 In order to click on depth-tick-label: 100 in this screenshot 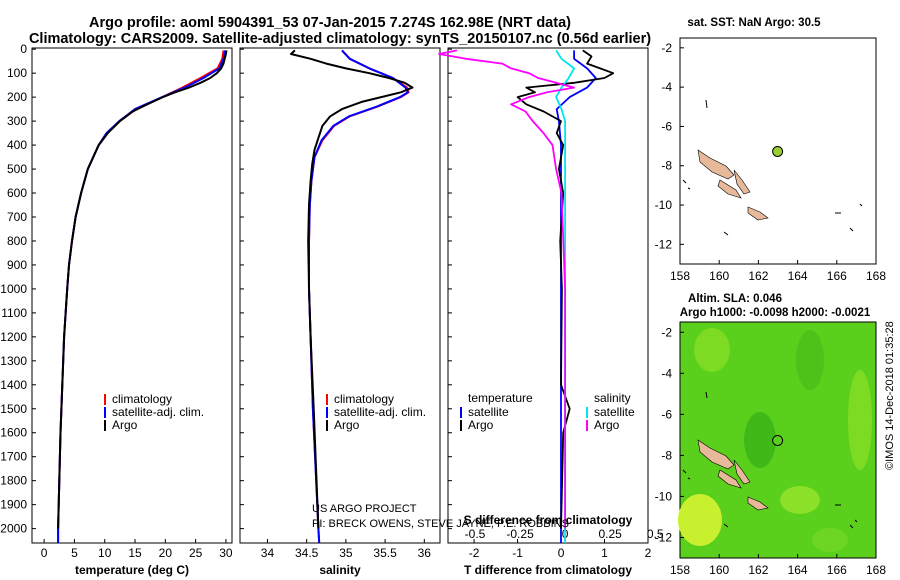, I will do `click(17, 73)`.